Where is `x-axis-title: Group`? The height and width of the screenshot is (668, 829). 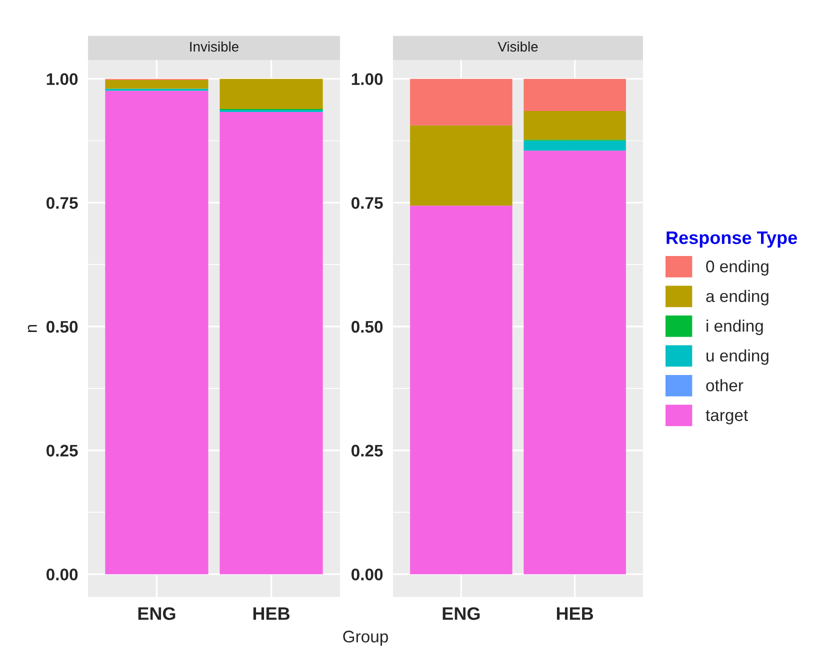 x-axis-title: Group is located at coordinates (365, 638).